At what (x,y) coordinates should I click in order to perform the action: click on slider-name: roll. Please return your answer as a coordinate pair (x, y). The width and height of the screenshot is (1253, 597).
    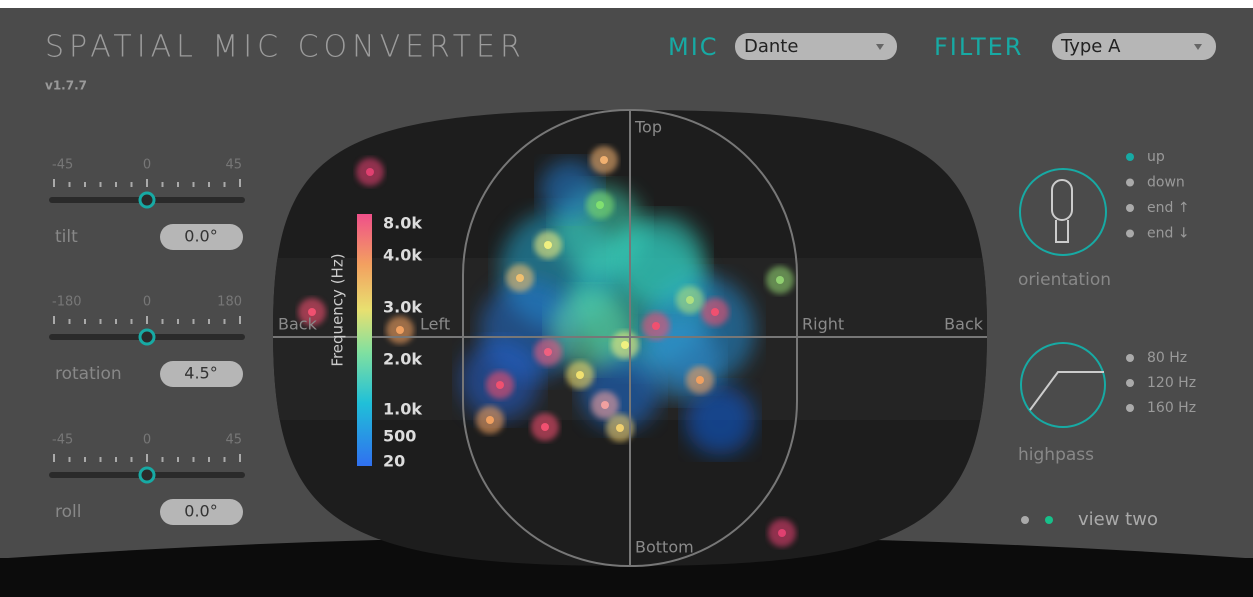
    Looking at the image, I should click on (68, 512).